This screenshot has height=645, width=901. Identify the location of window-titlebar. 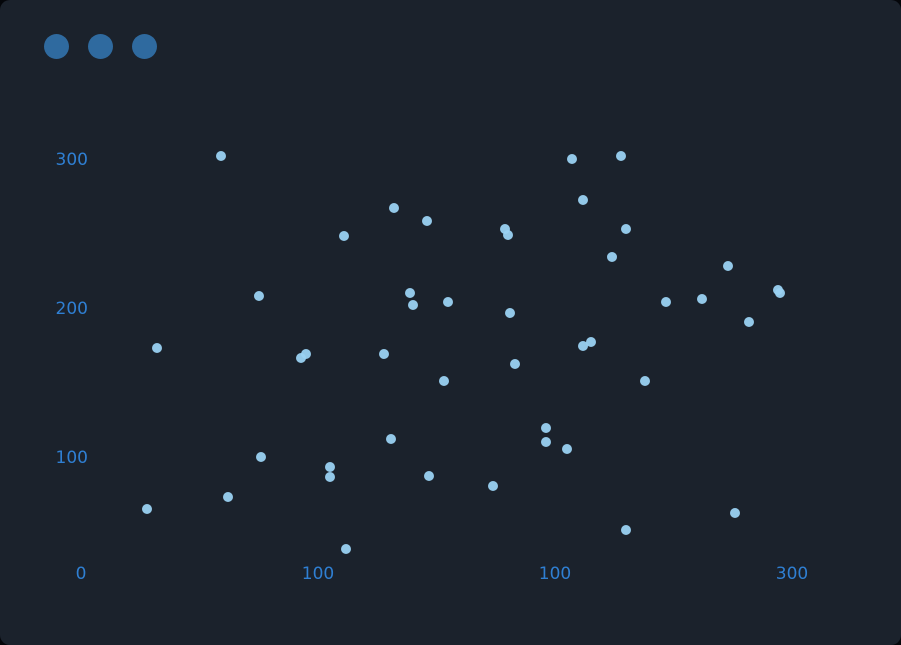
(450, 35).